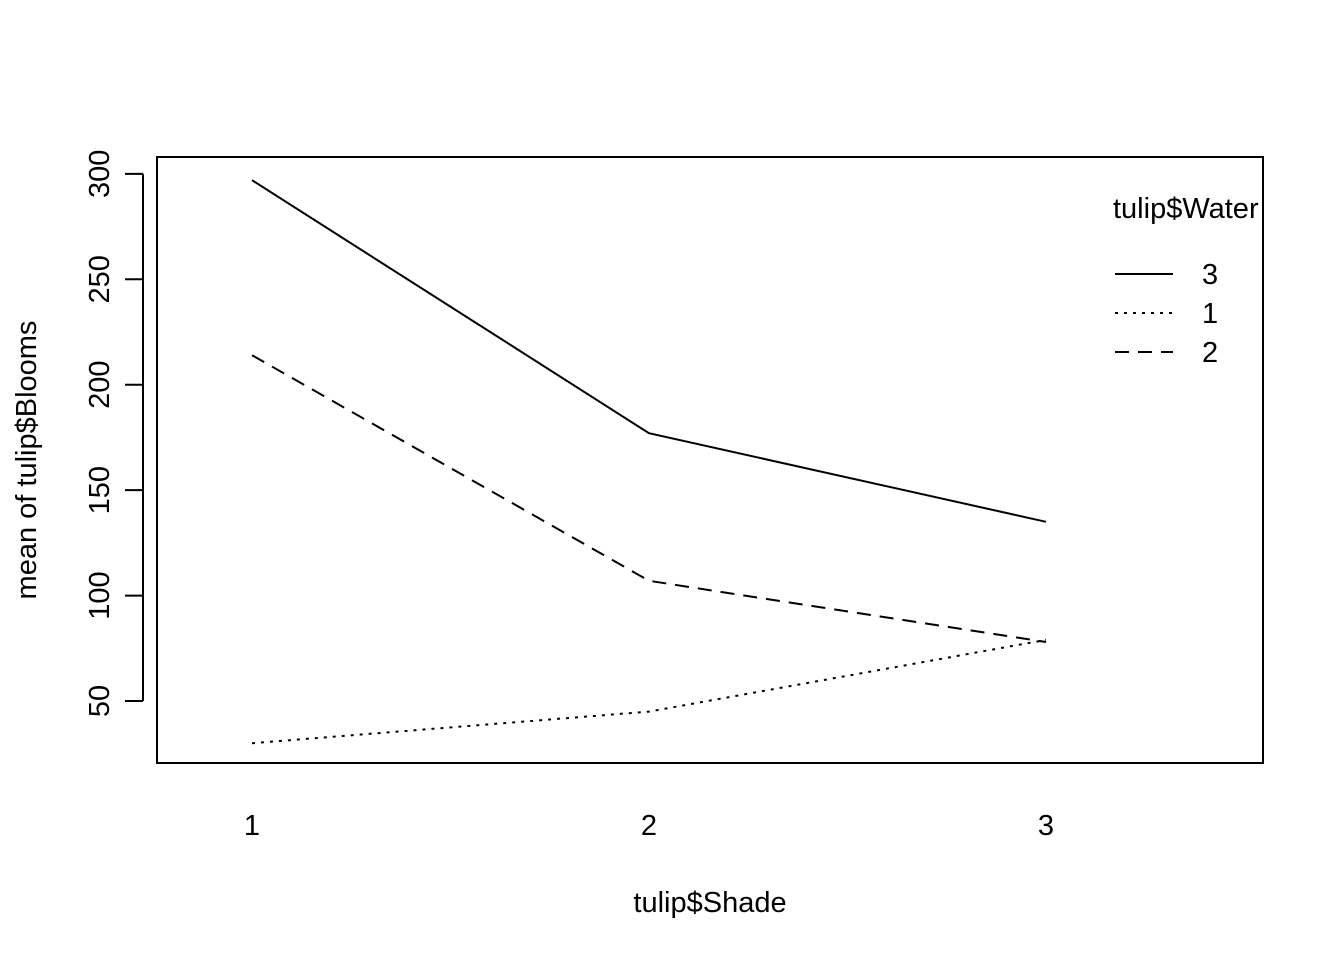  What do you see at coordinates (100, 385) in the screenshot?
I see `y-tick-label: 200` at bounding box center [100, 385].